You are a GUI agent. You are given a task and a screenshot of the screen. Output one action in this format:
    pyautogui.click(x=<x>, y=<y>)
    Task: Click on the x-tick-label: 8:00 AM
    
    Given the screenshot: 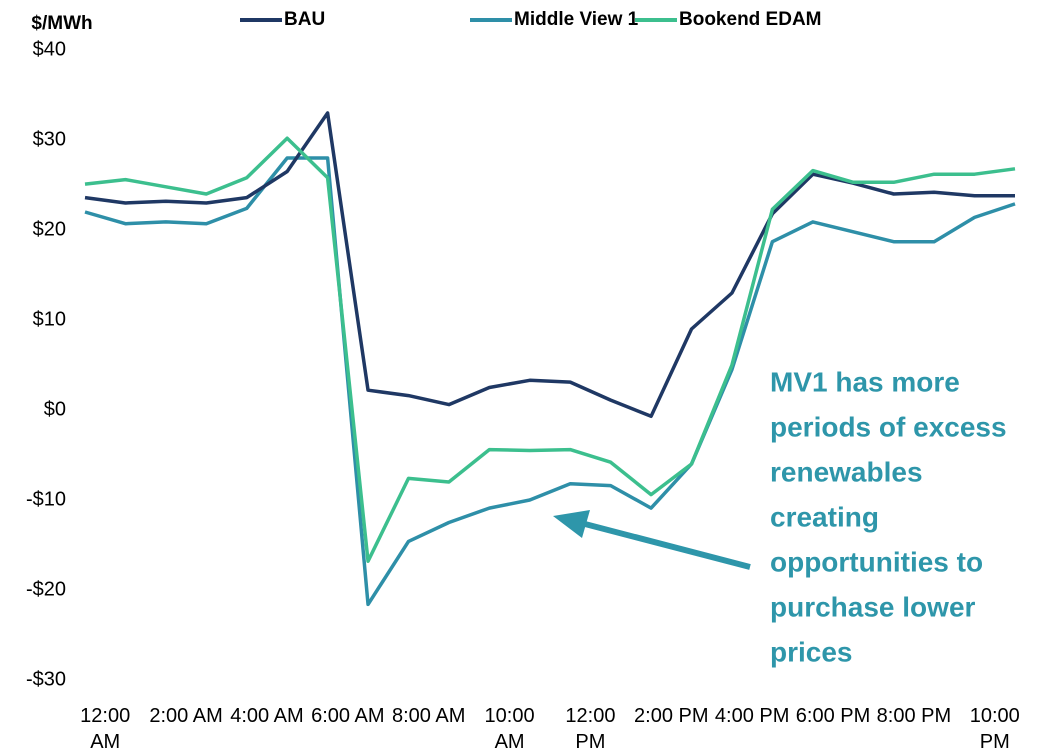 What is the action you would take?
    pyautogui.click(x=428, y=716)
    